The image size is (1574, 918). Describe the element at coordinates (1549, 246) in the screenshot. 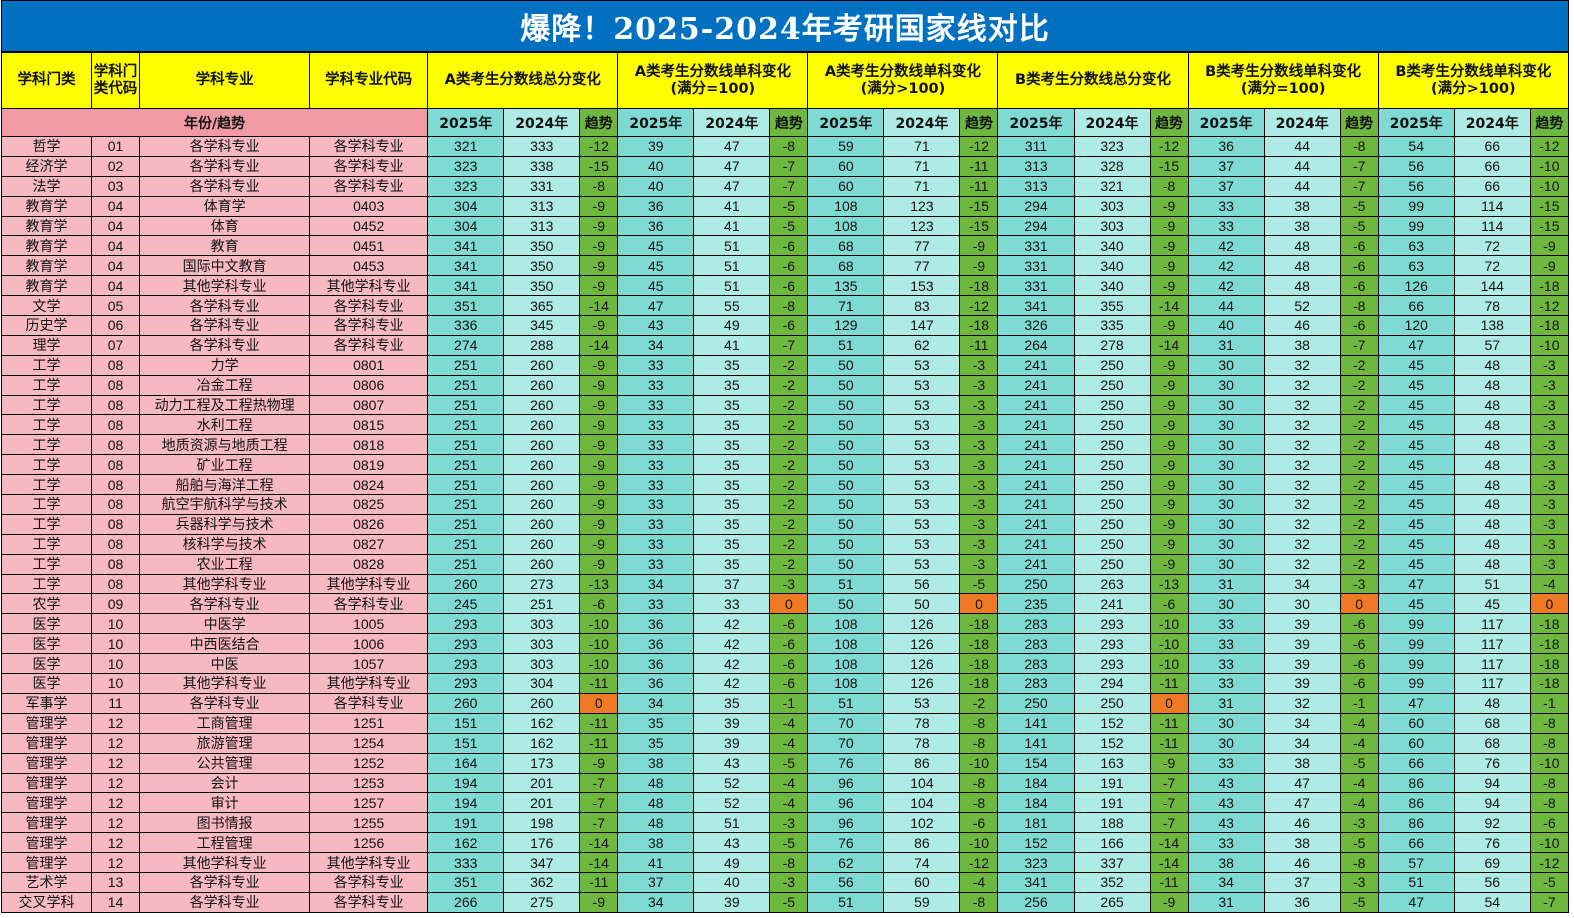

I see `group6-trend-cell: -9` at that location.